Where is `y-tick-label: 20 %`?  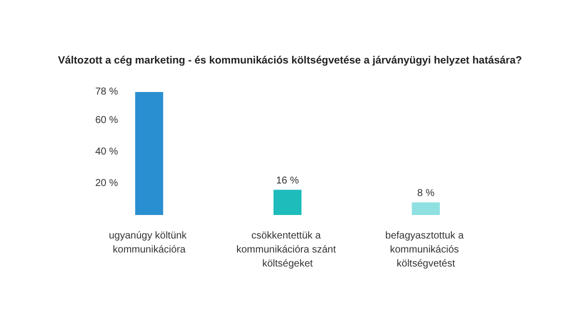
y-tick-label: 20 % is located at coordinates (106, 183).